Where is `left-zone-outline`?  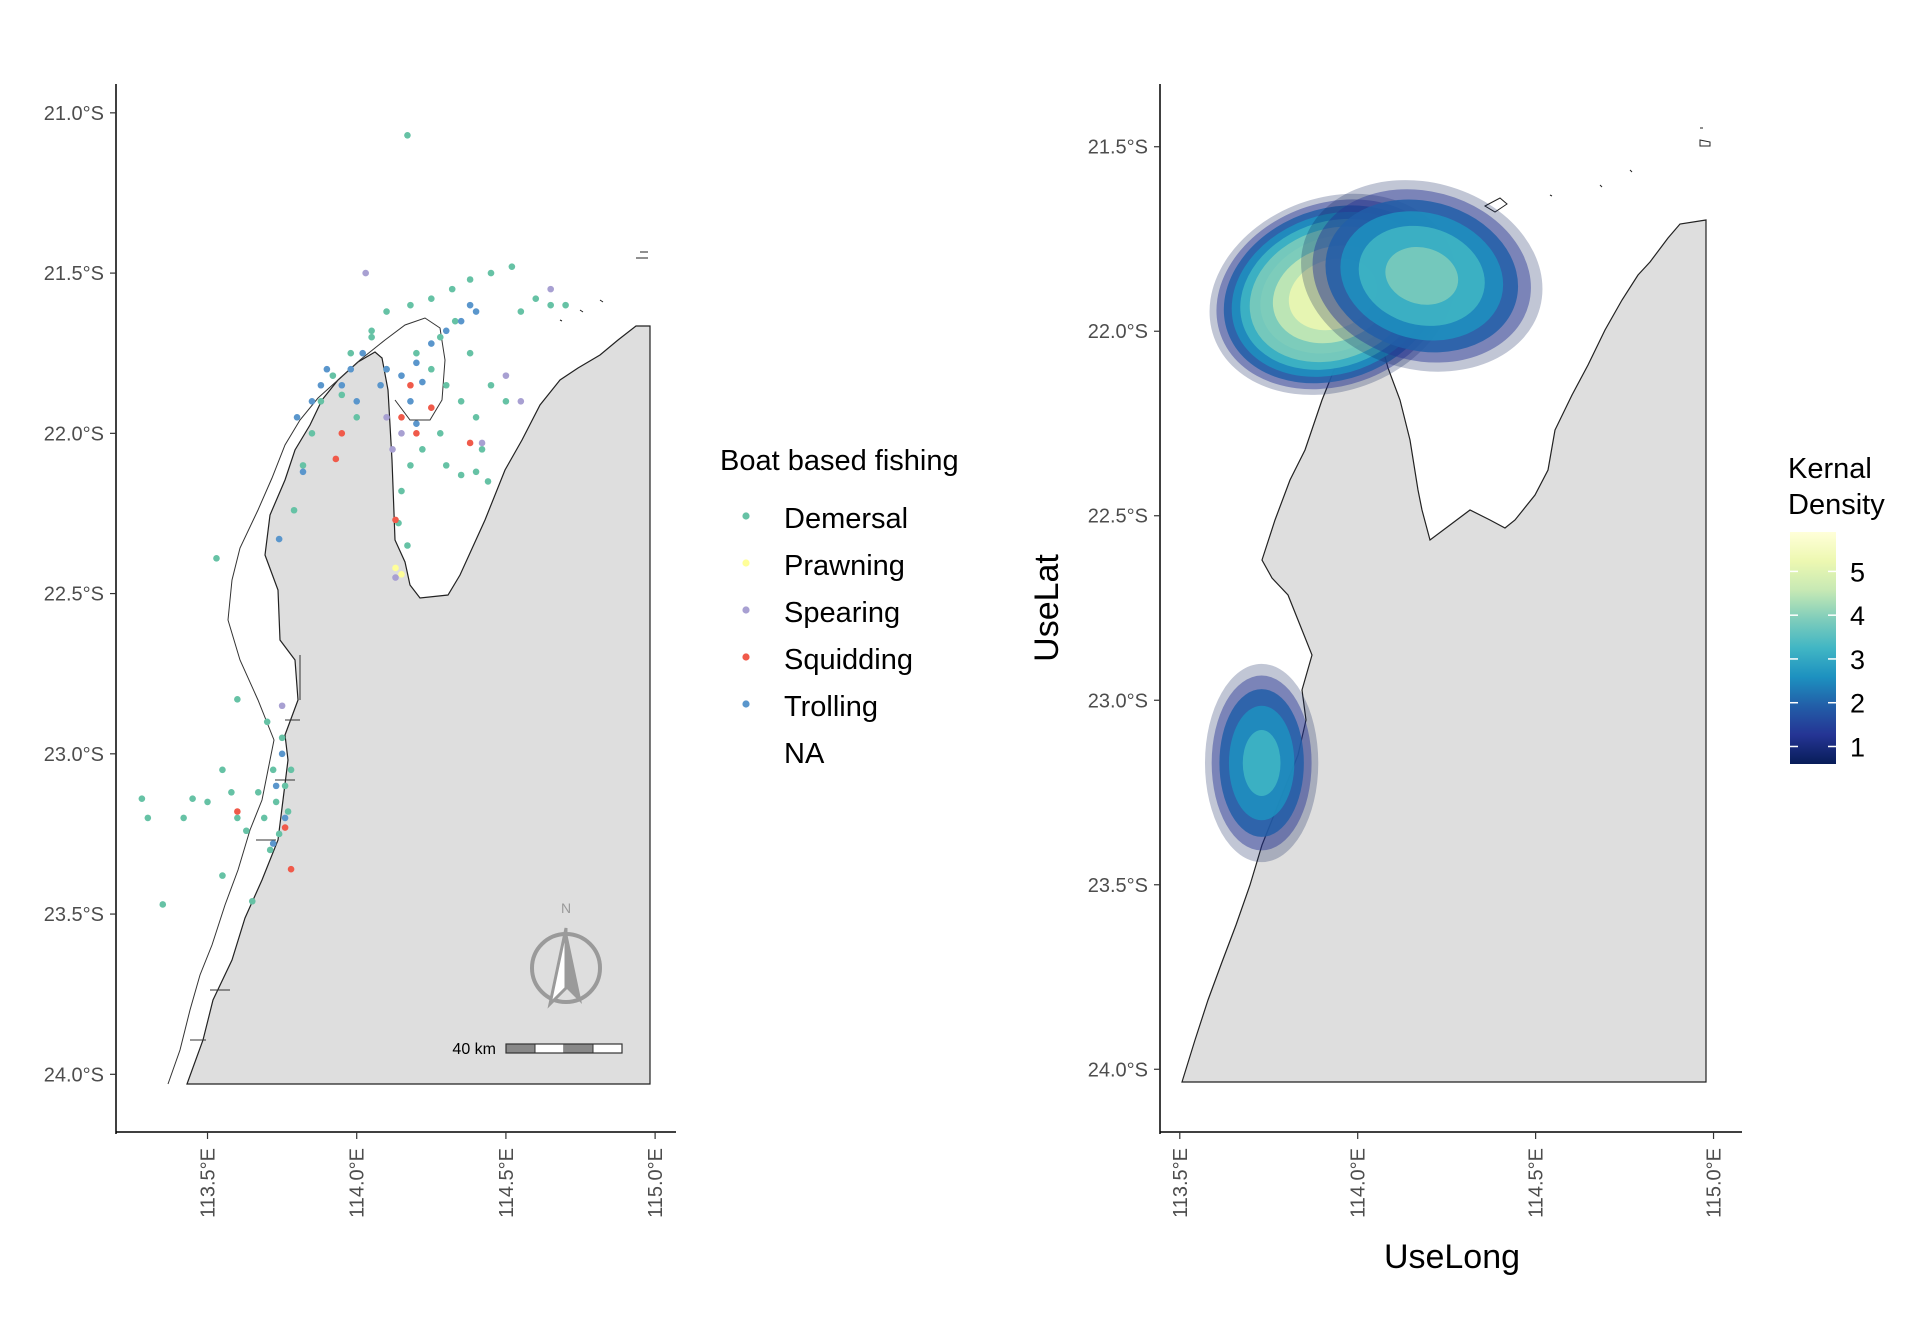
left-zone-outline is located at coordinates (306, 701).